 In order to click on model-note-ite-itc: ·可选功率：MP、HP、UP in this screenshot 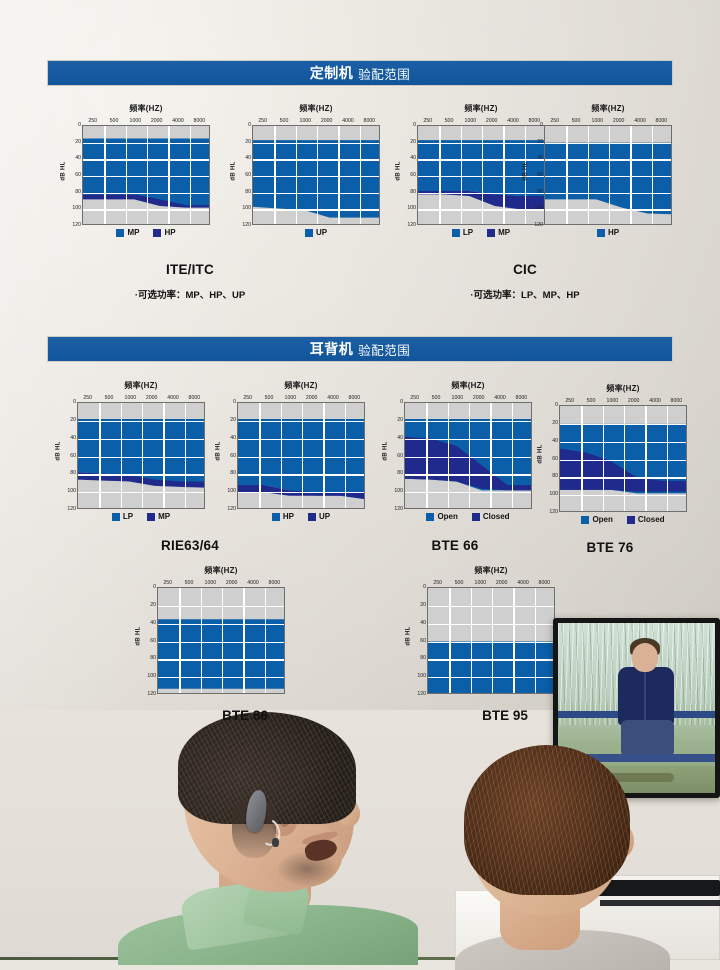, I will do `click(190, 295)`.